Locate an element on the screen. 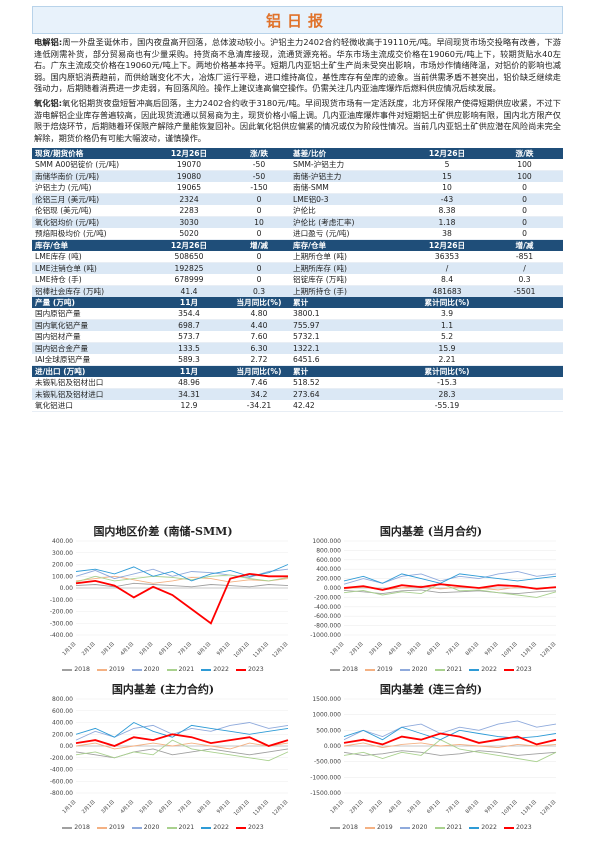  y-tick-label: -200.000 is located at coordinates (327, 597).